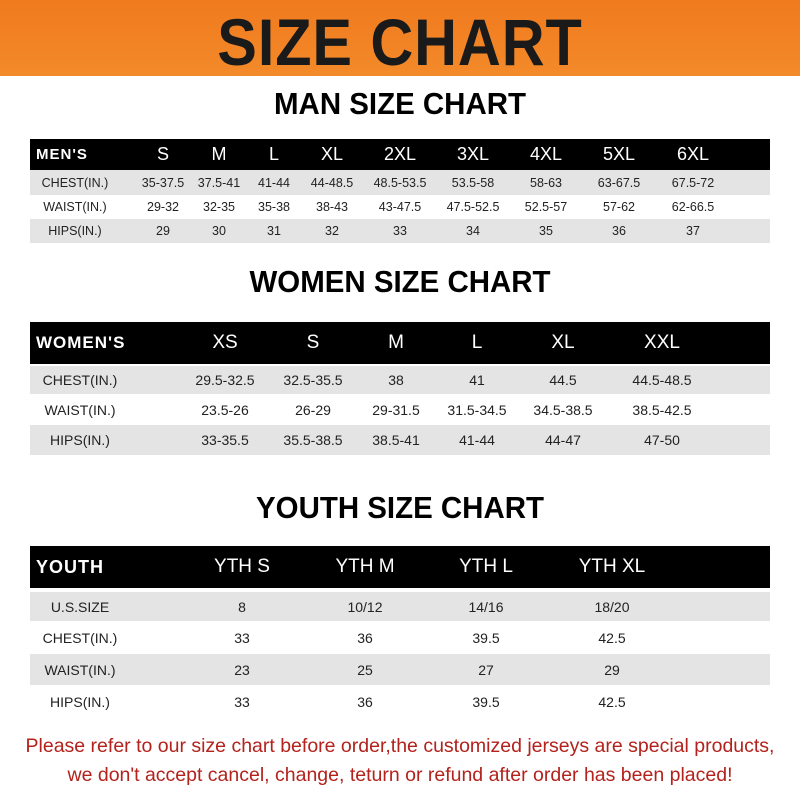 The width and height of the screenshot is (800, 800). What do you see at coordinates (313, 409) in the screenshot?
I see `size-value-cell: 26-29` at bounding box center [313, 409].